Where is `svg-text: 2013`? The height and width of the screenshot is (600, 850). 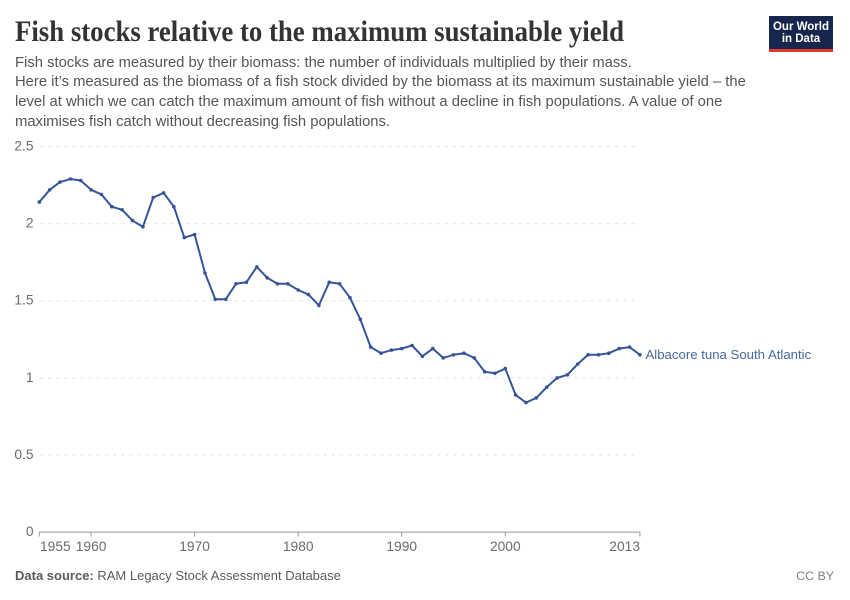 svg-text: 2013 is located at coordinates (624, 546).